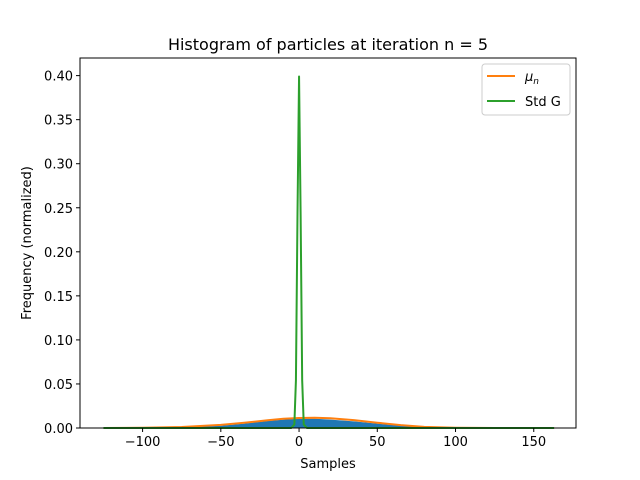 The height and width of the screenshot is (480, 640). What do you see at coordinates (58, 429) in the screenshot?
I see `y-tick-label: 0.00` at bounding box center [58, 429].